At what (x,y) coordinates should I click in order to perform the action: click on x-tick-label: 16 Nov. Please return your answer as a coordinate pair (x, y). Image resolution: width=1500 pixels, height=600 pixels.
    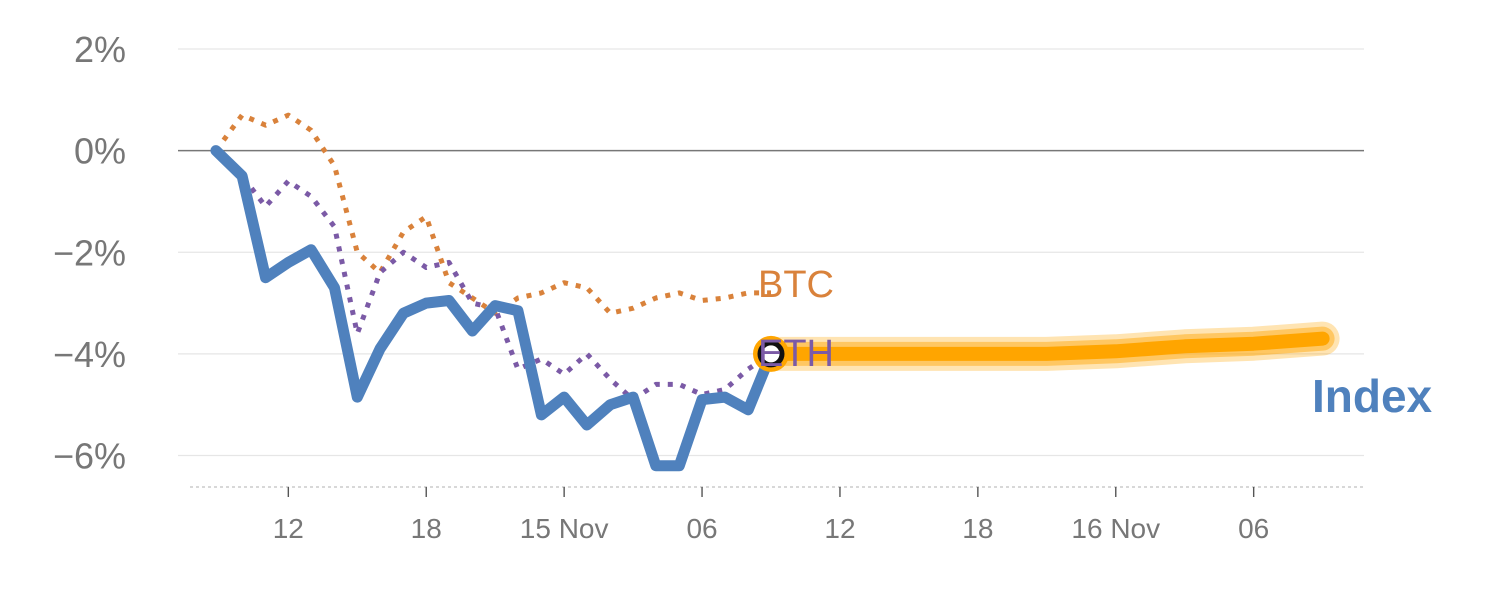
    Looking at the image, I should click on (1115, 528).